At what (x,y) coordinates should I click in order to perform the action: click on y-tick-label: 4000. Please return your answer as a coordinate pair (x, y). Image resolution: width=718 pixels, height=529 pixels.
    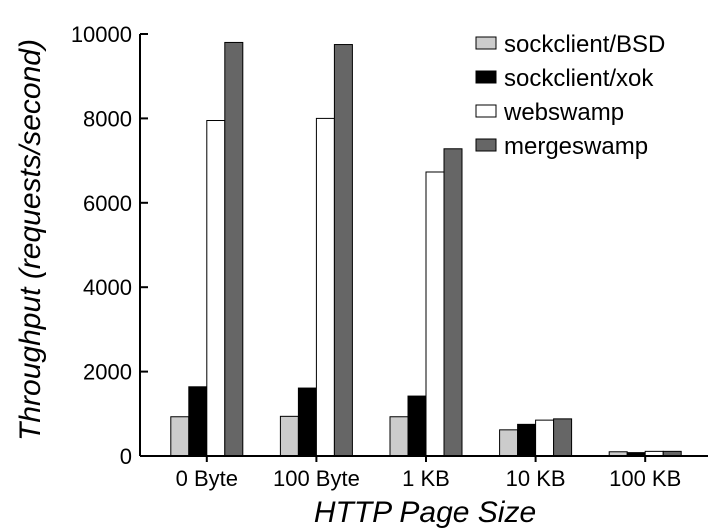
    Looking at the image, I should click on (107, 287).